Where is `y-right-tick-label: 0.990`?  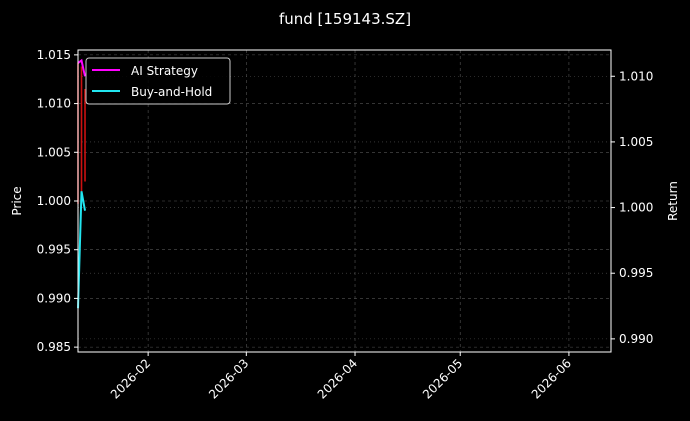 y-right-tick-label: 0.990 is located at coordinates (636, 339).